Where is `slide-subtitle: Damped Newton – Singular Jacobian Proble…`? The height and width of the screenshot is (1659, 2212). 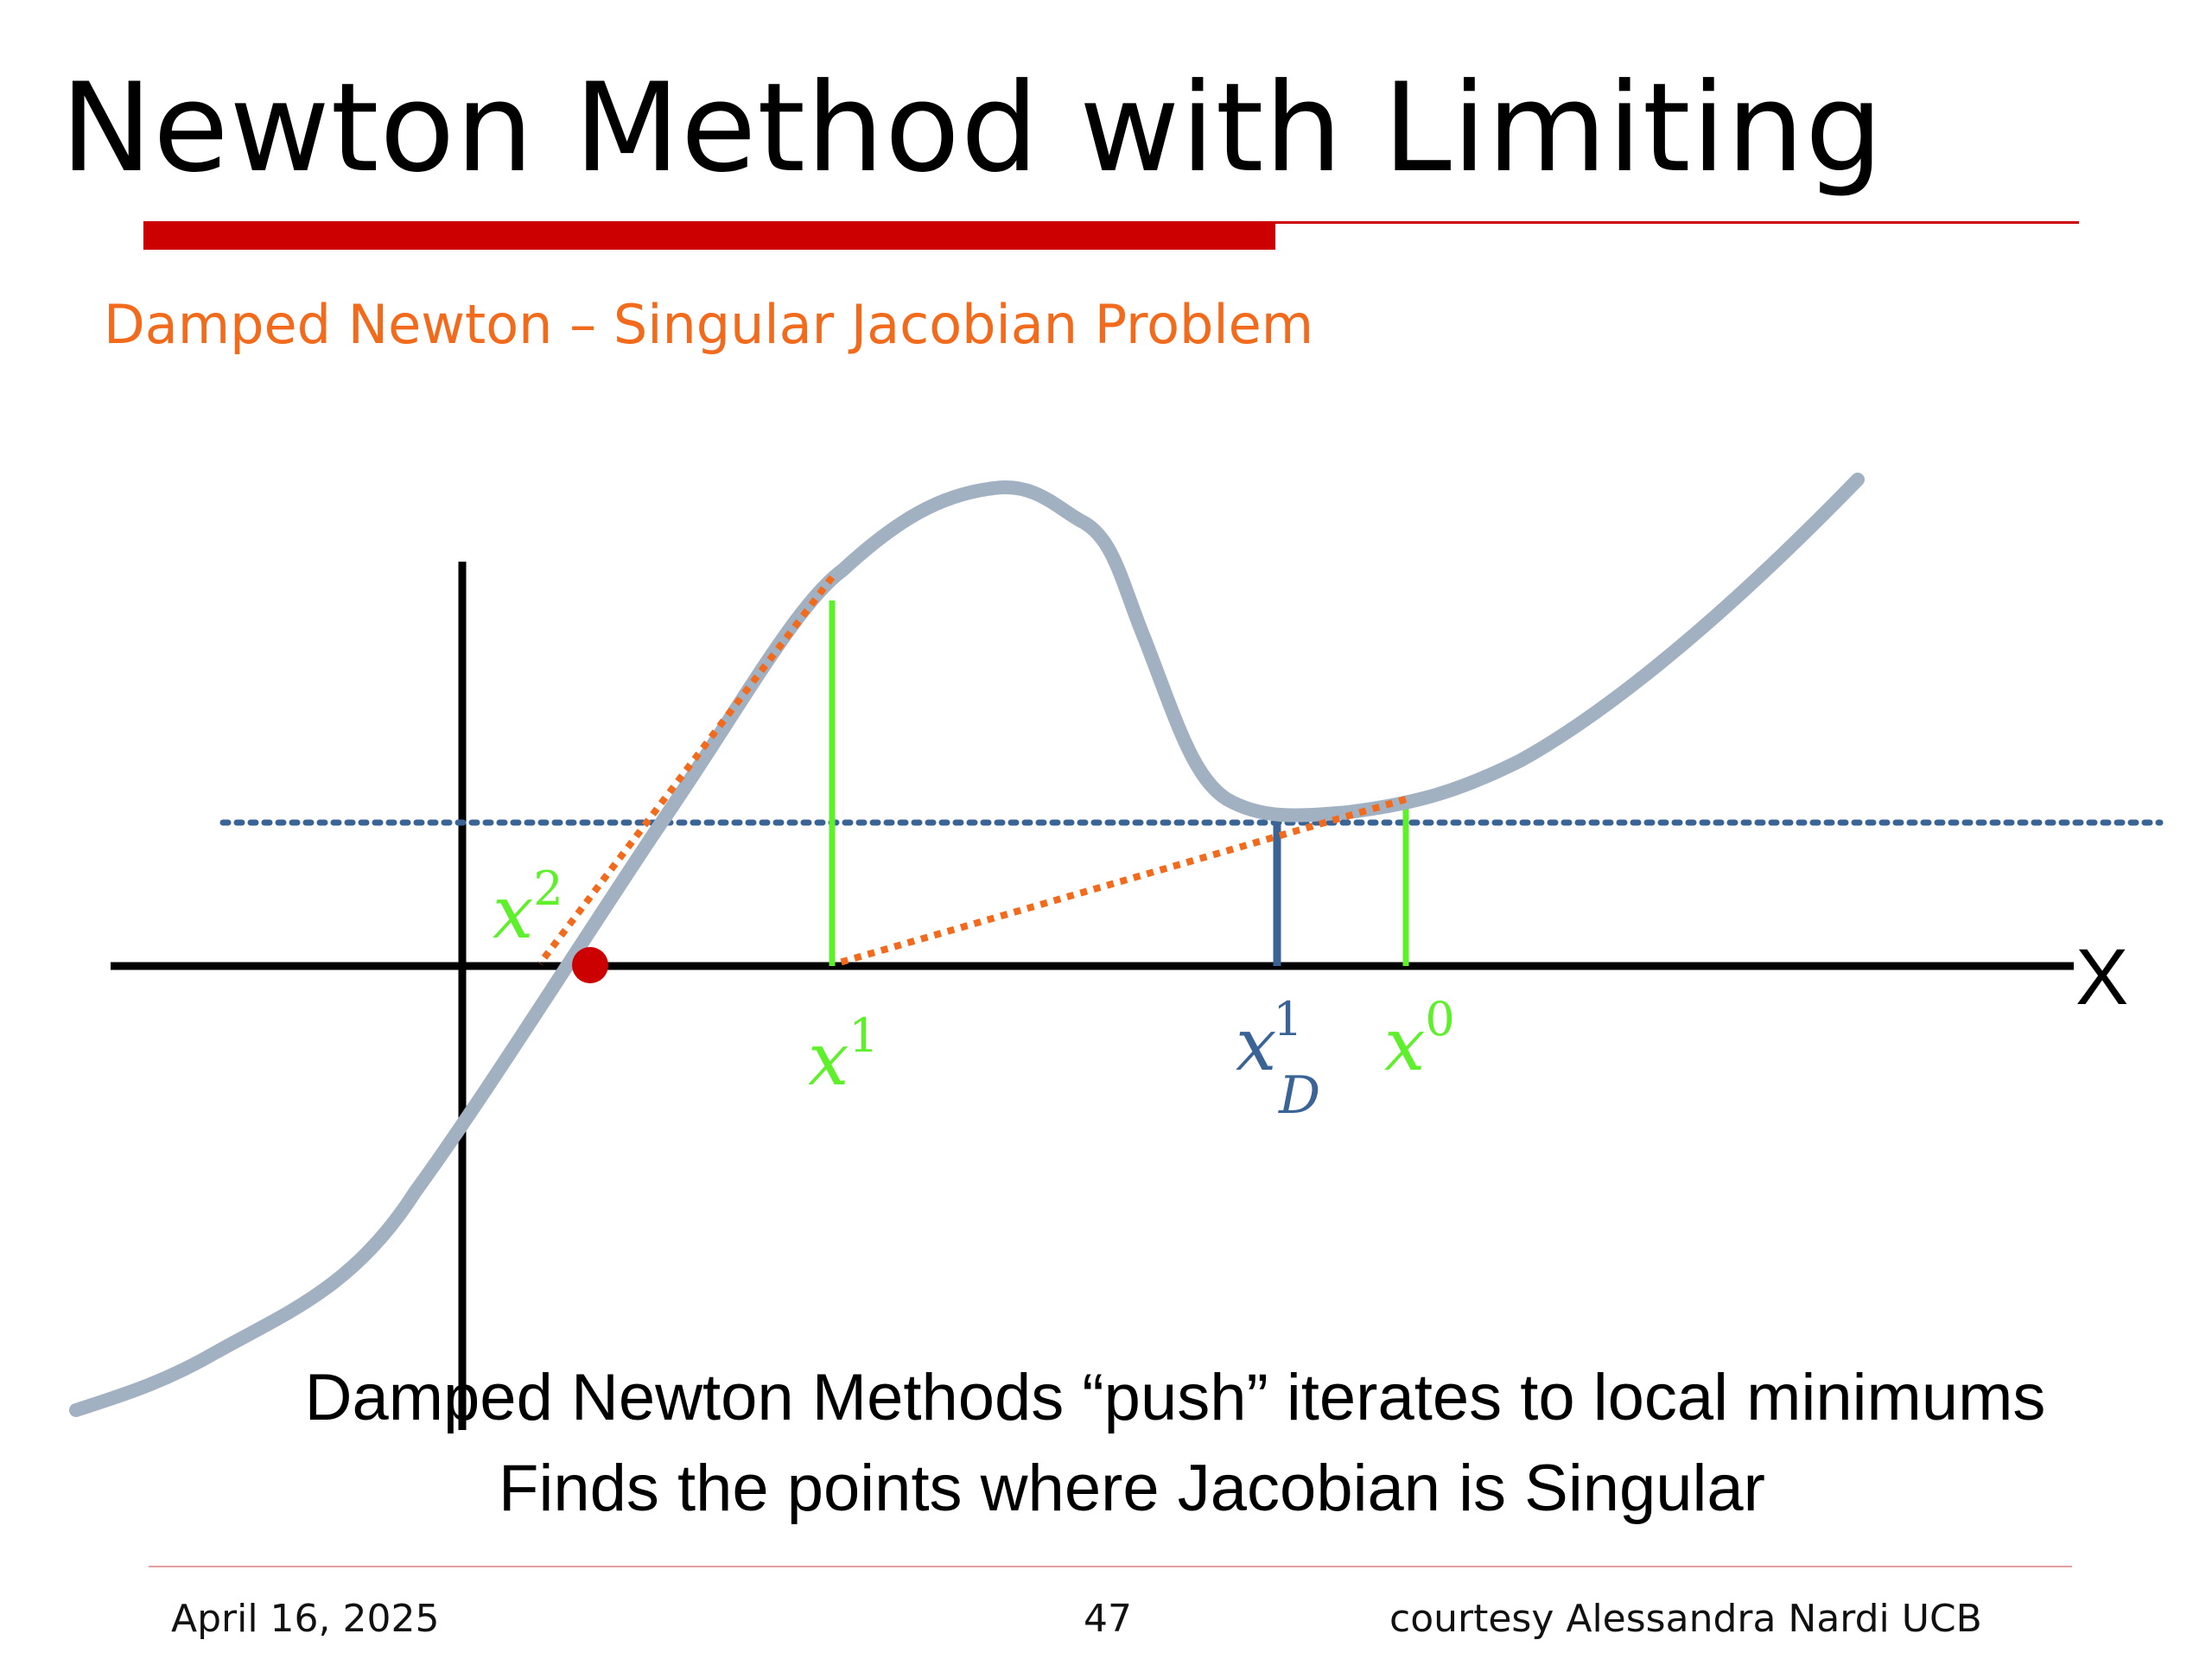
slide-subtitle: Damped Newton – Singular Jacobian Proble… is located at coordinates (709, 324).